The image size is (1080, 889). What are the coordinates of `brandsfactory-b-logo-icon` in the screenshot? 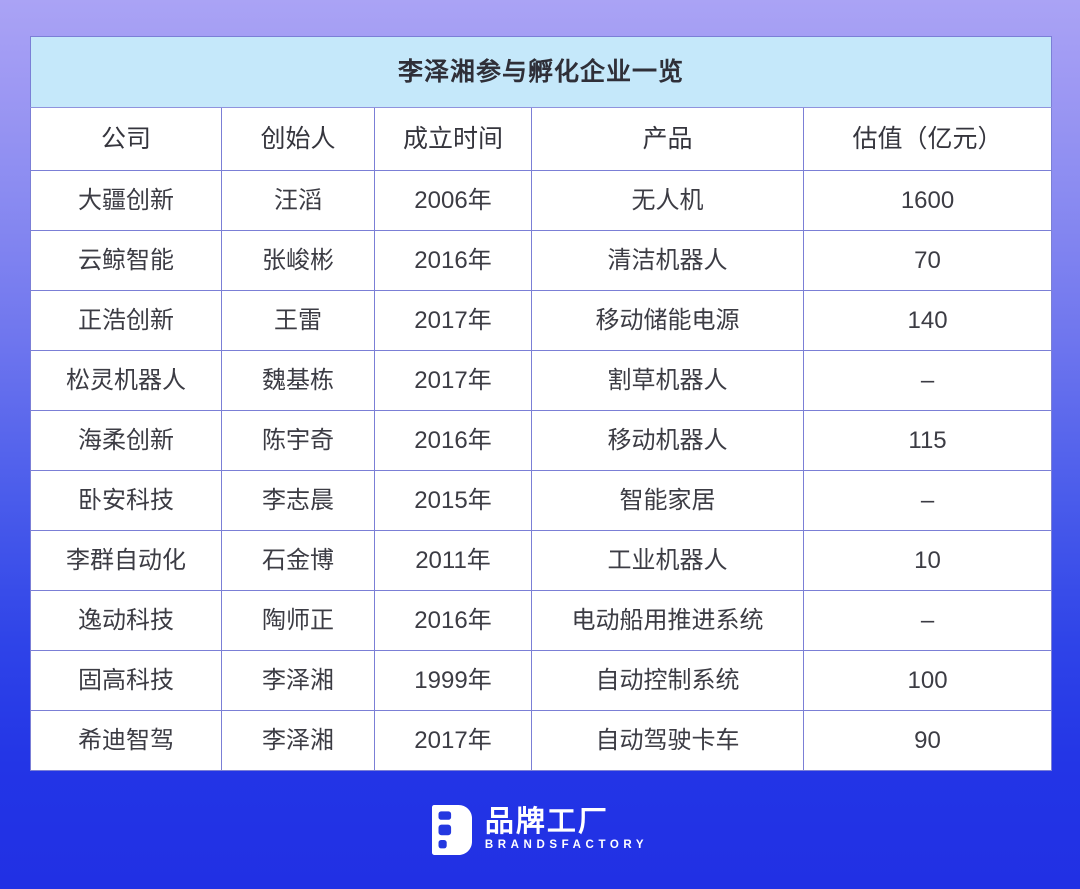 It's located at (451, 830).